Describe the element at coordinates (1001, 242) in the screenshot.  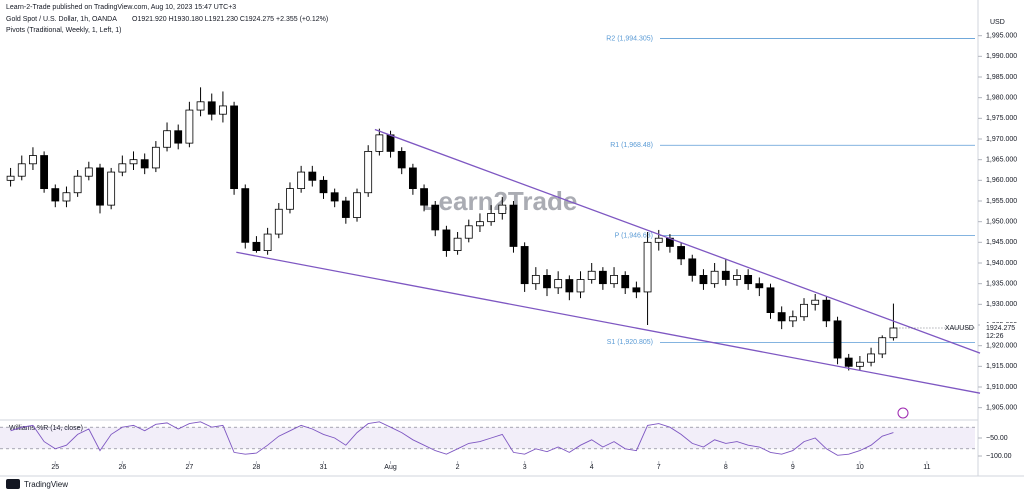
I see `y-tick-label: 1,945.000` at that location.